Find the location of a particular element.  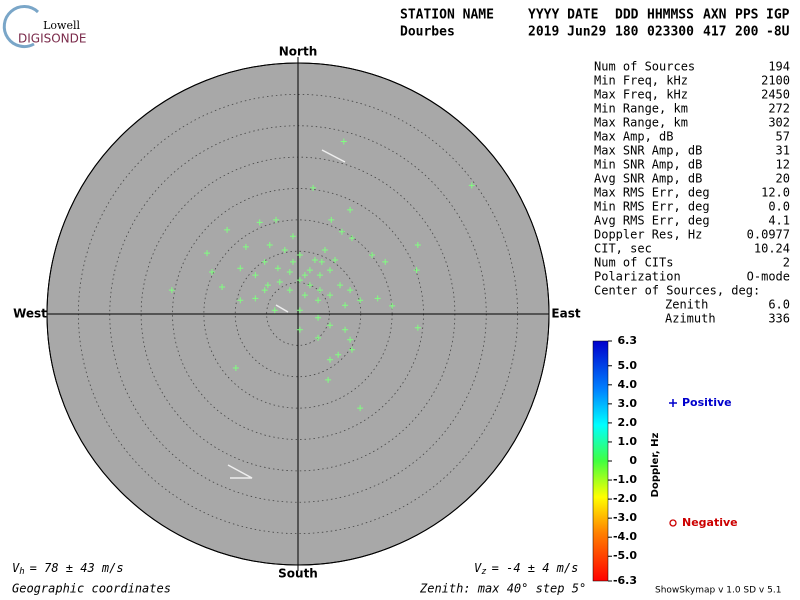

header-value: 200 is located at coordinates (747, 32).